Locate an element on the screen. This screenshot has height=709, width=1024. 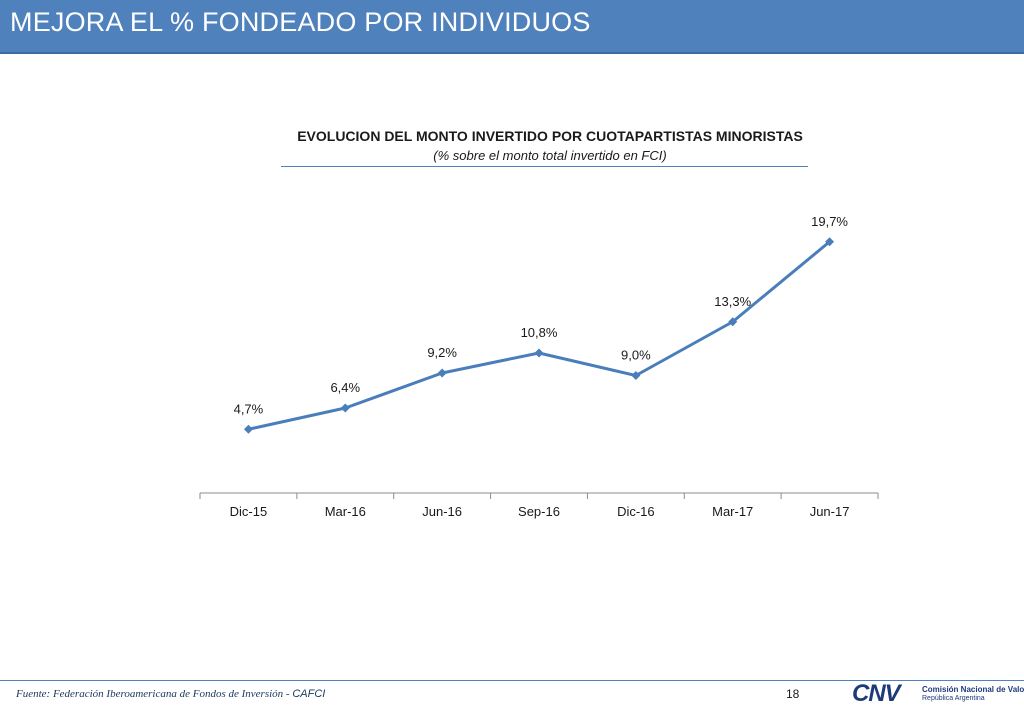
logo-name: Comisión Nacional de Valores is located at coordinates (973, 689).